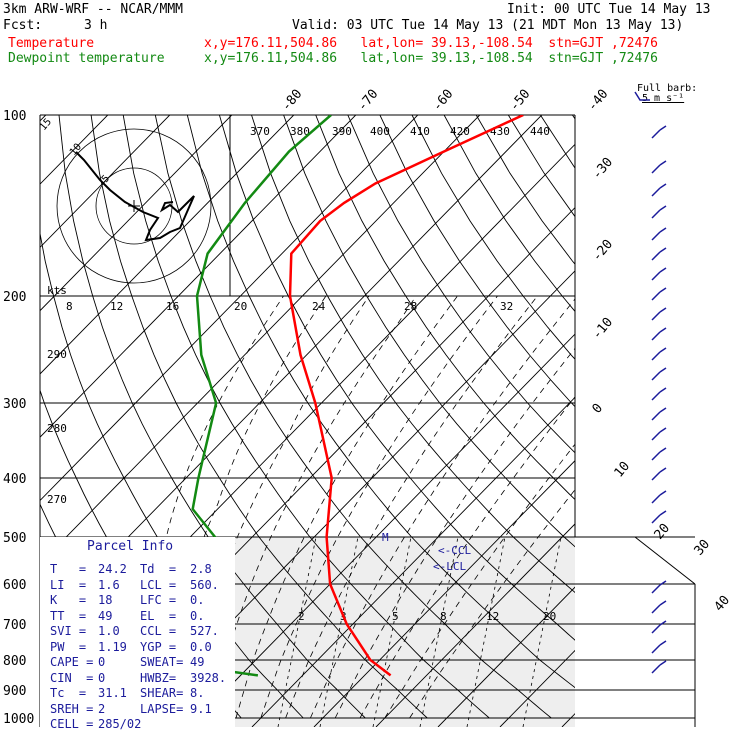  I want to click on theta-label-left: 280, so click(57, 428).